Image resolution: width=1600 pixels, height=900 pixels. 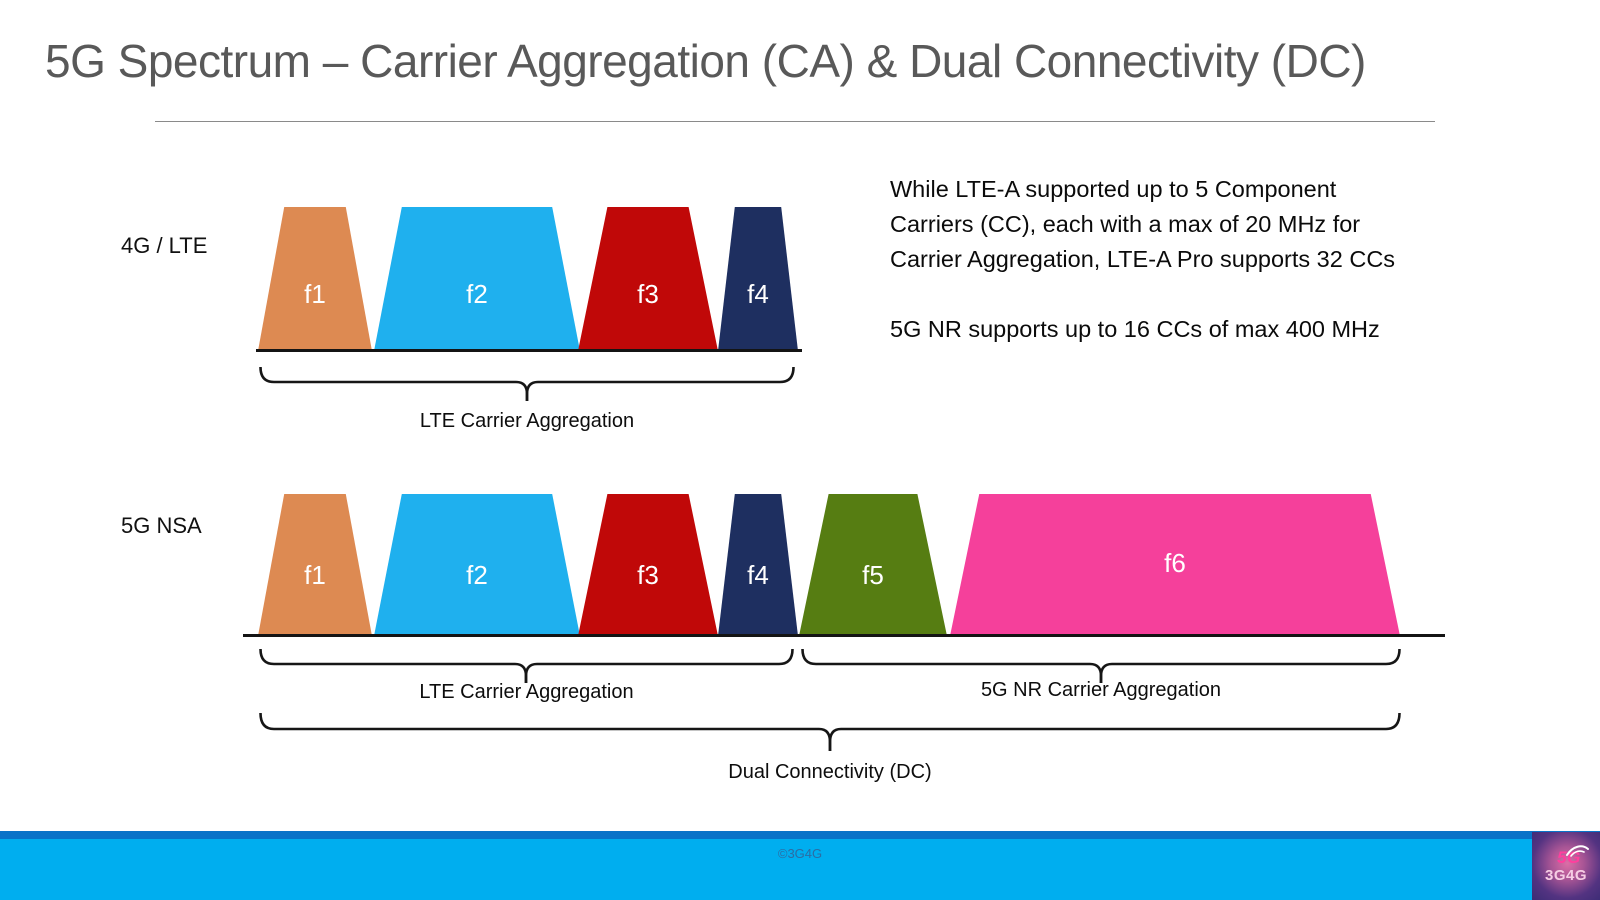 I want to click on logo-3g4g-text: 3G4G, so click(x=1566, y=875).